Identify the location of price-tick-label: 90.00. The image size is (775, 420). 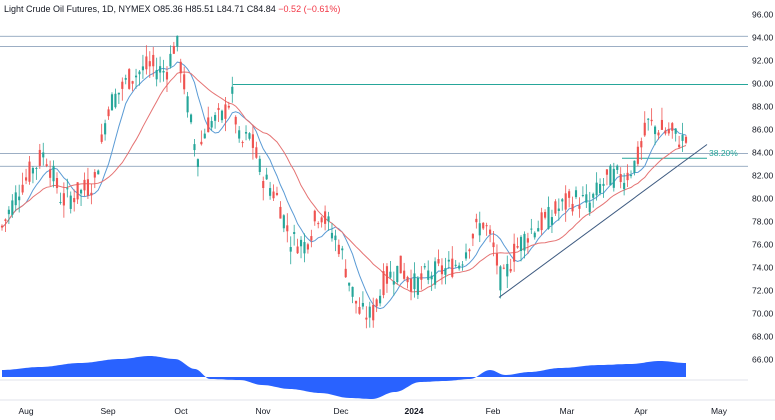
(763, 83).